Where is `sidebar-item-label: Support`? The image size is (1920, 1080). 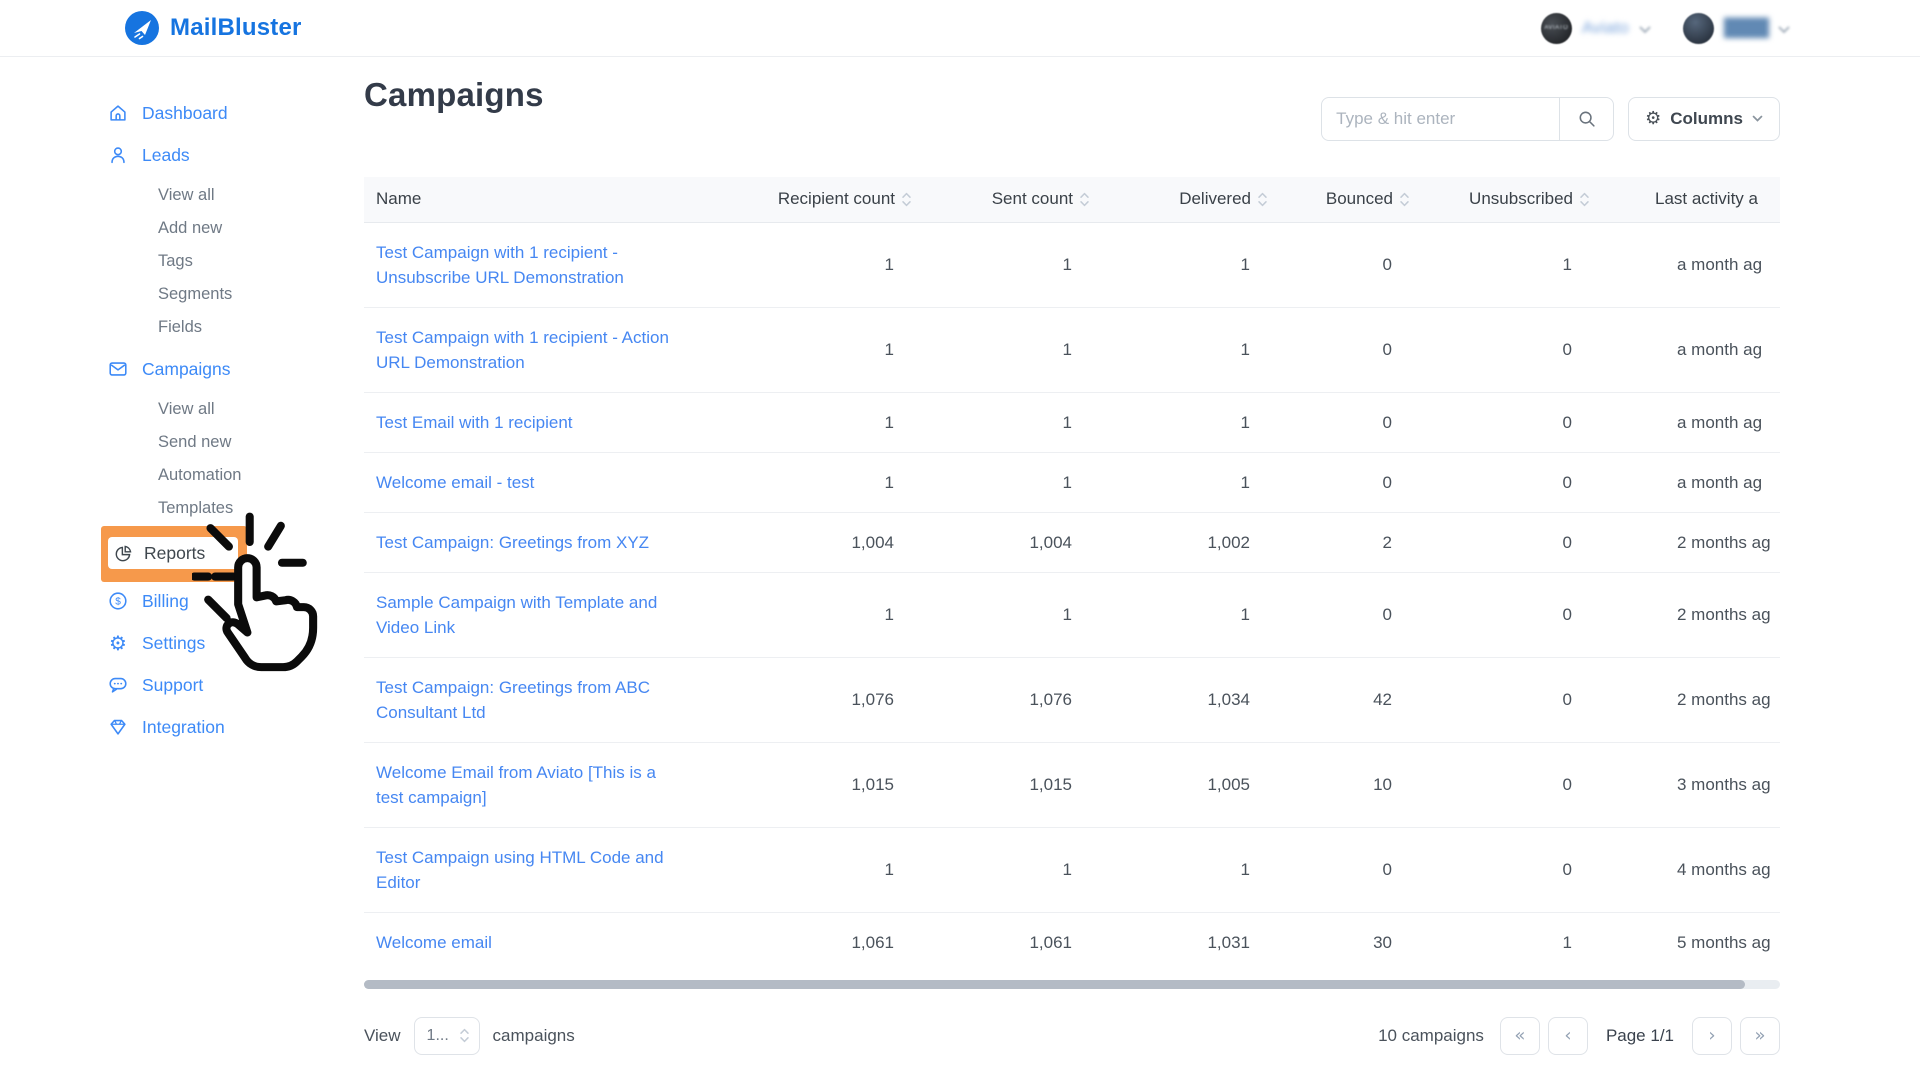 sidebar-item-label: Support is located at coordinates (173, 685).